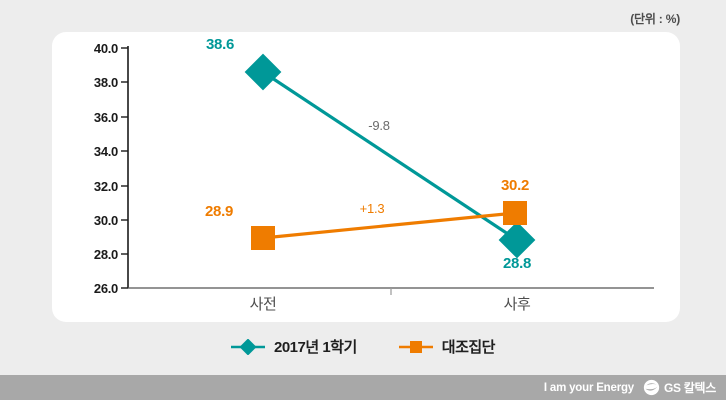 This screenshot has height=400, width=726. What do you see at coordinates (219, 211) in the screenshot?
I see `data-label-control-before: 28.9` at bounding box center [219, 211].